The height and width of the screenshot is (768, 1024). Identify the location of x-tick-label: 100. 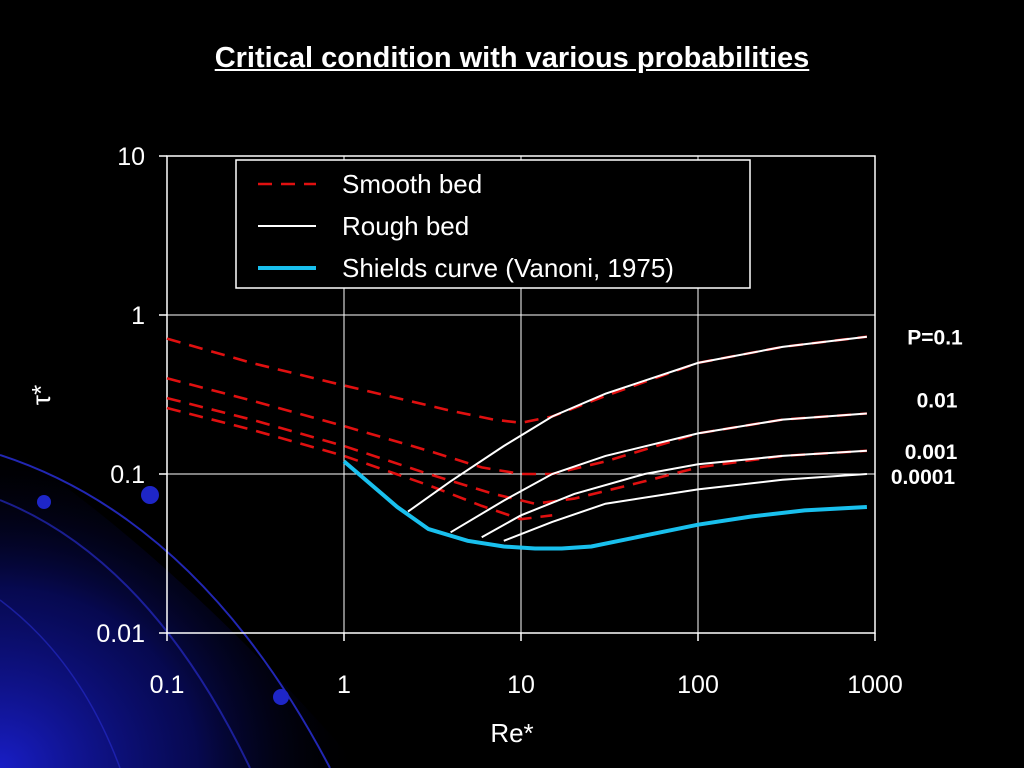
(698, 685).